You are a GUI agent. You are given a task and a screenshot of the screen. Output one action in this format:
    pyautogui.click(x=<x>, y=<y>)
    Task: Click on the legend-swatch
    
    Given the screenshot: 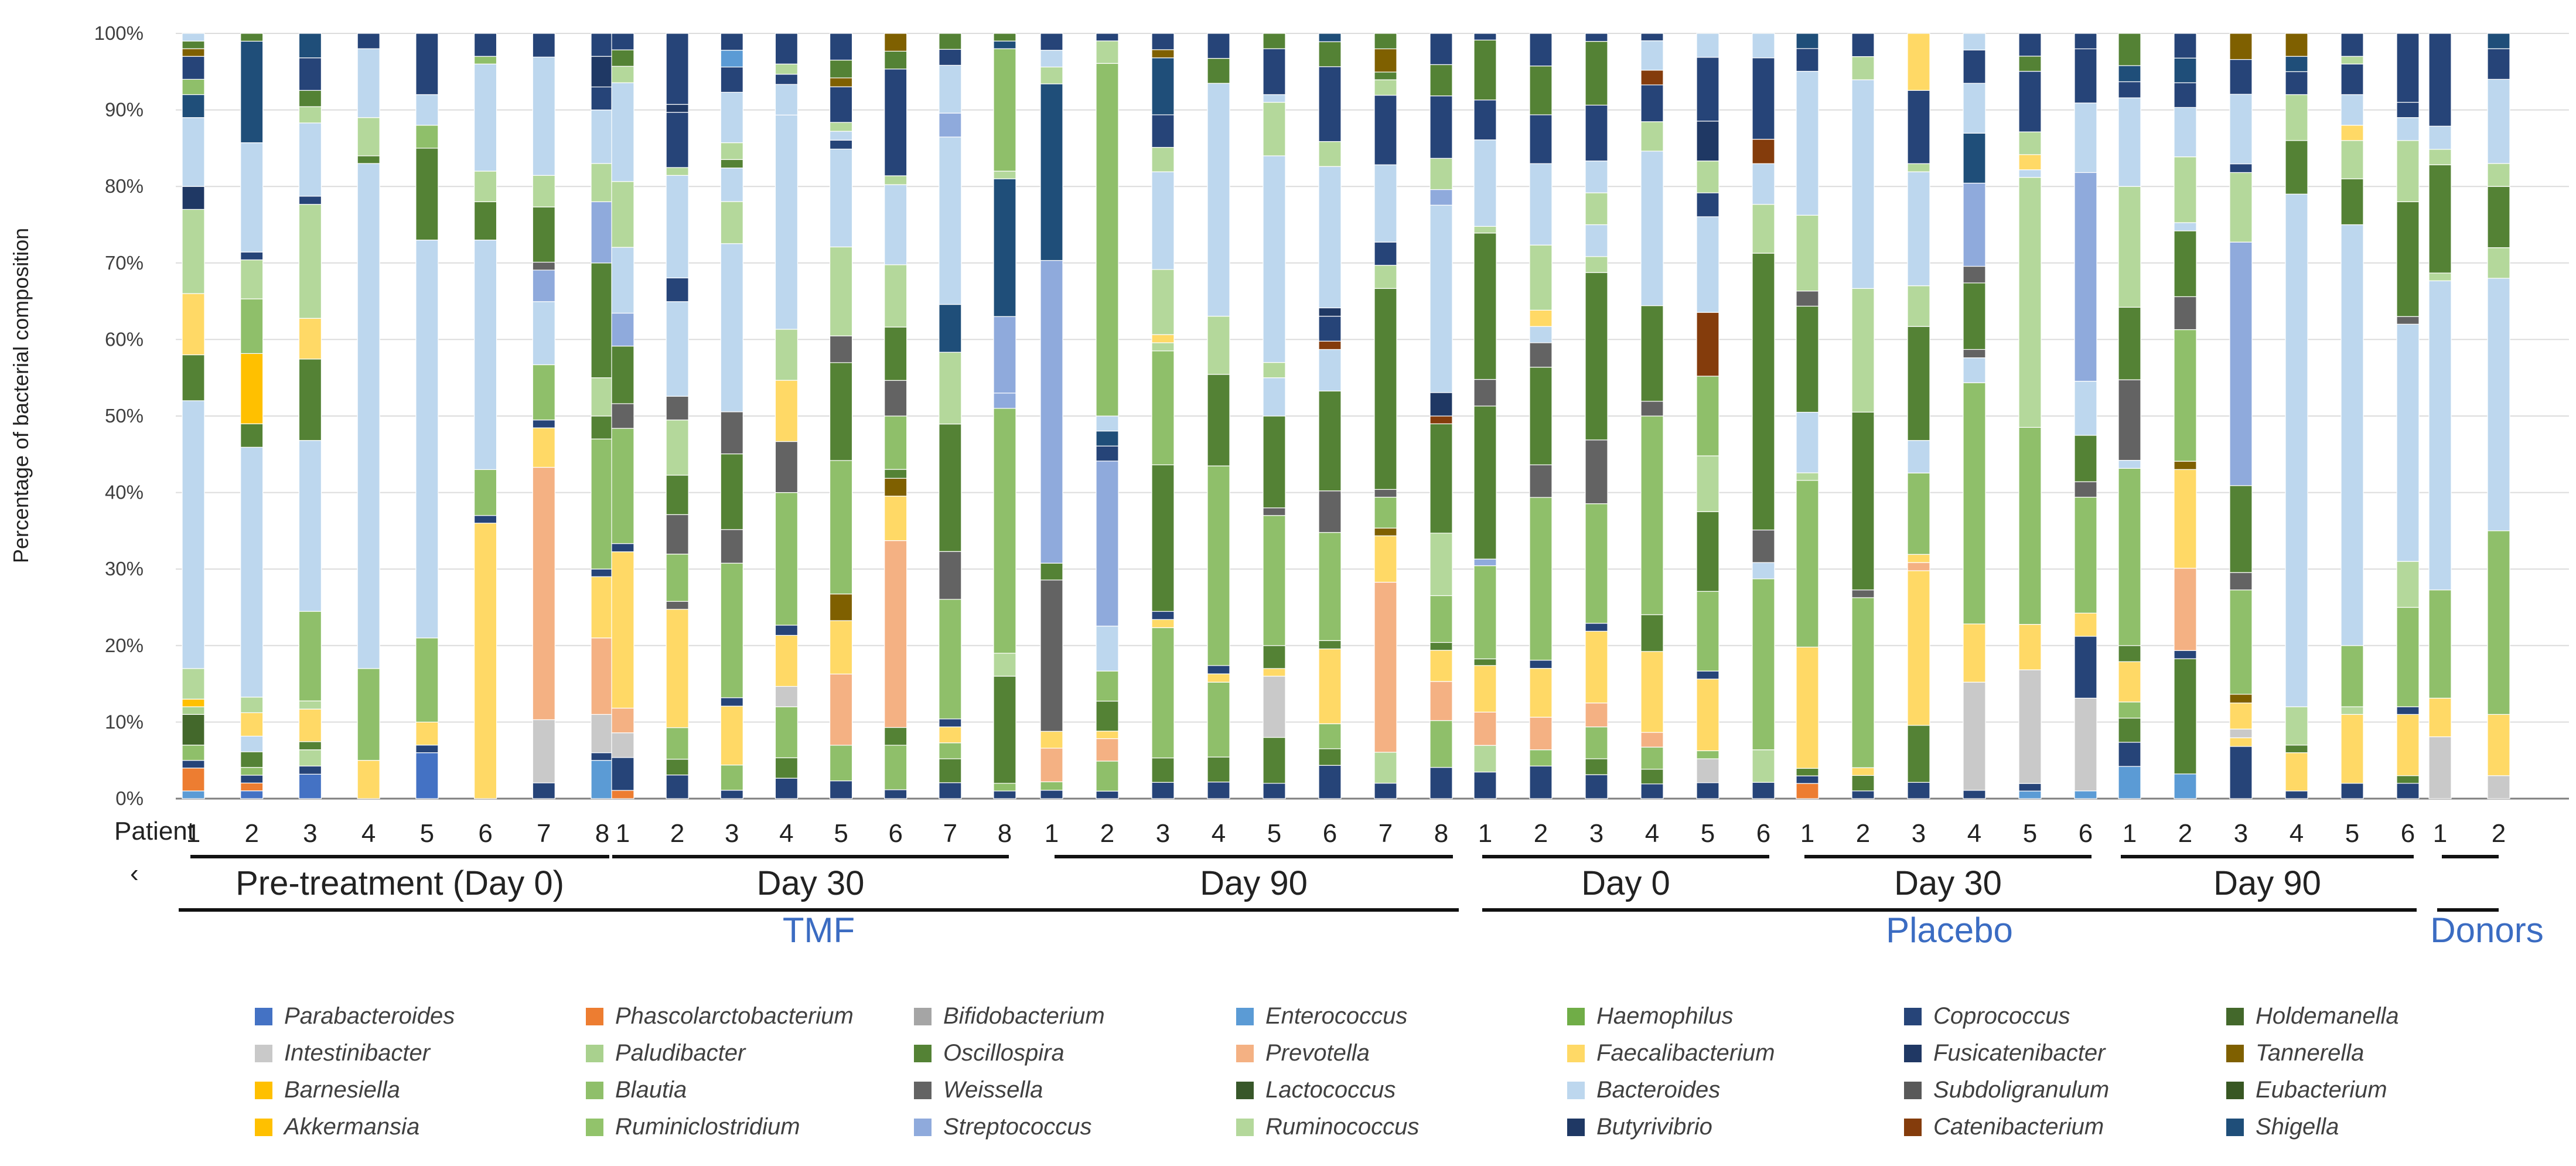 What is the action you would take?
    pyautogui.click(x=1245, y=1054)
    